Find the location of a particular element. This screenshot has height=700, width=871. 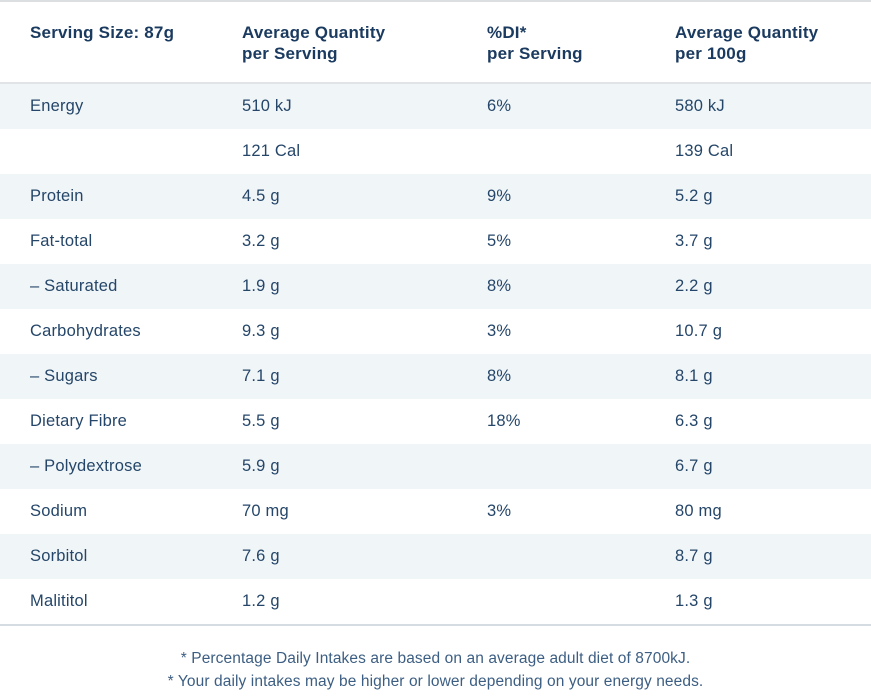

table-row: Sodium 70 mg 3% 80 mg is located at coordinates (435, 511).